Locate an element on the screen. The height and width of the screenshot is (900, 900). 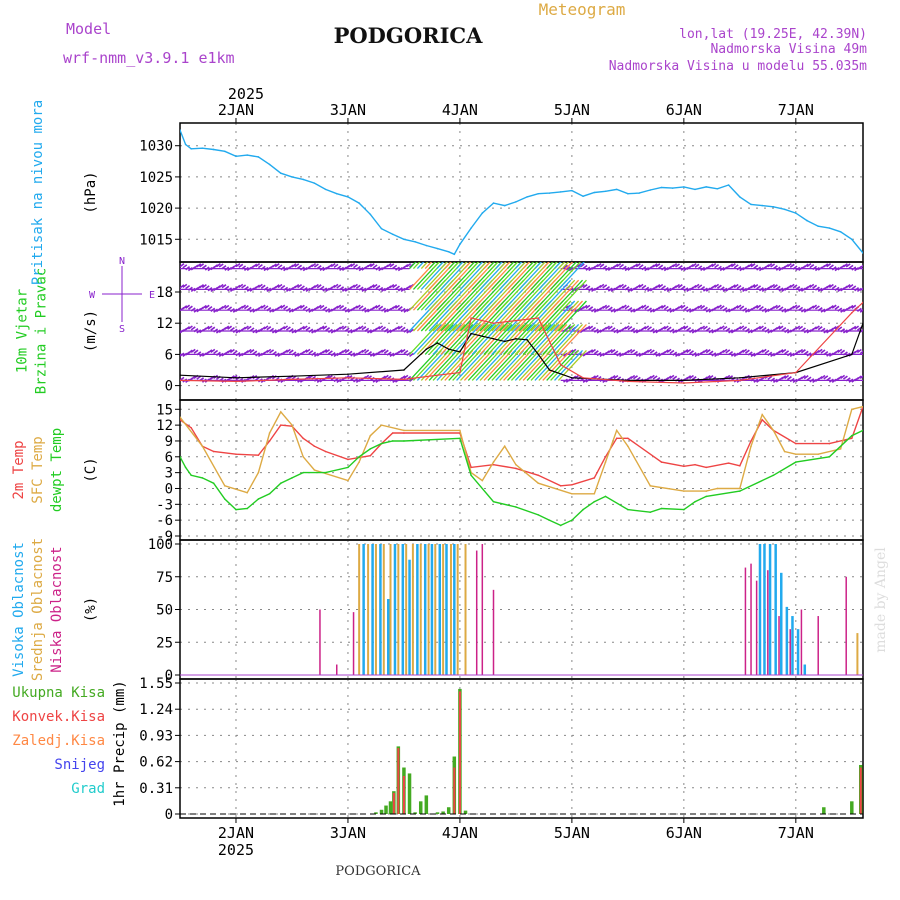
side-label-precip-1: Konvek.Kisa is located at coordinates (58, 717).